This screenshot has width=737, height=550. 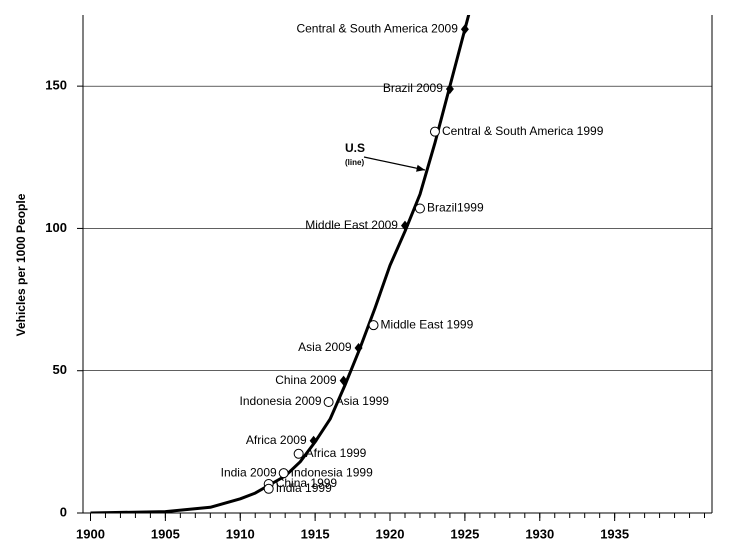 I want to click on point-label: India 2009, so click(x=249, y=472).